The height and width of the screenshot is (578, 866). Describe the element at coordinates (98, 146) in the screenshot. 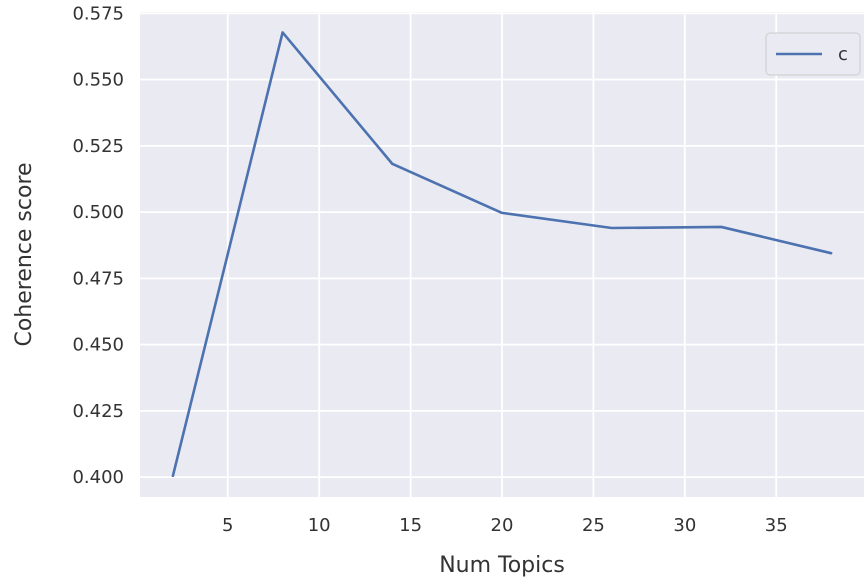

I see `y-tick-label: 0.525` at that location.